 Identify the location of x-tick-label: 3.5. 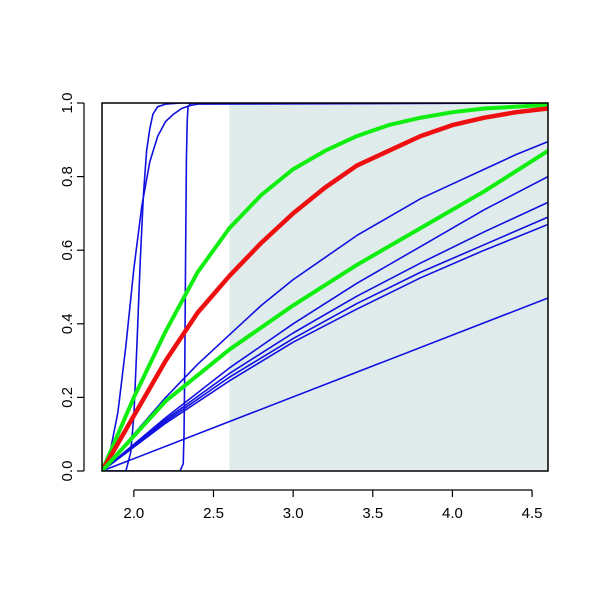
(372, 513).